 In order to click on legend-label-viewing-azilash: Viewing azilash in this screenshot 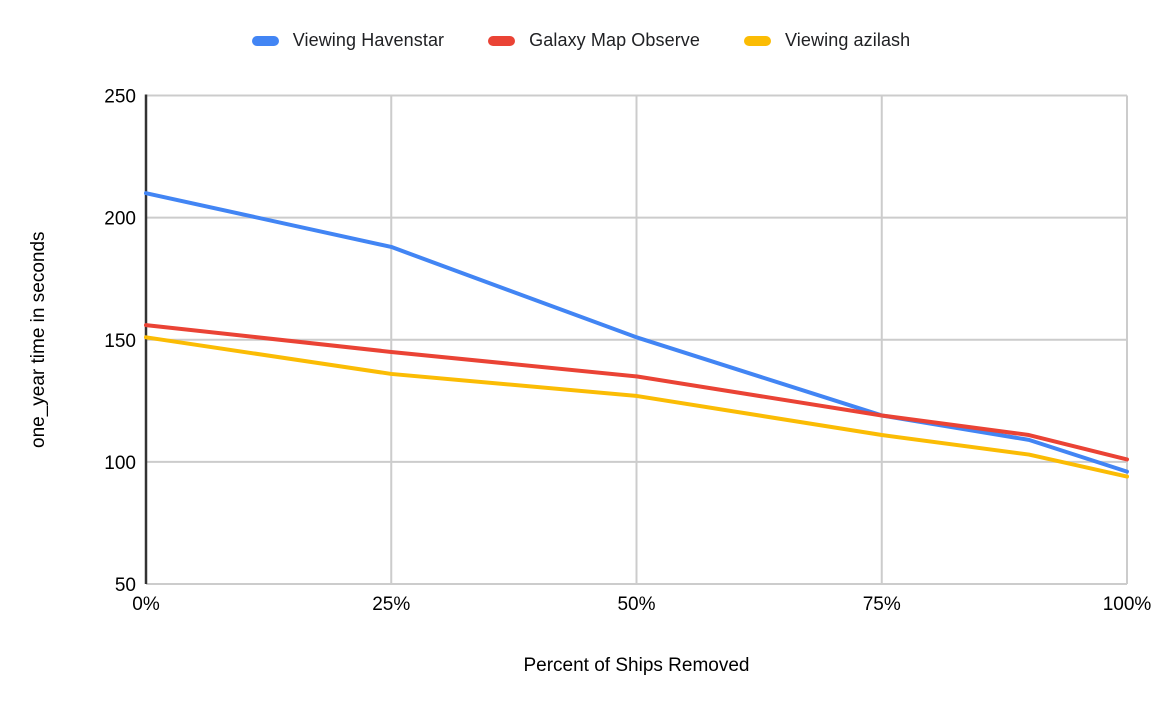, I will do `click(848, 40)`.